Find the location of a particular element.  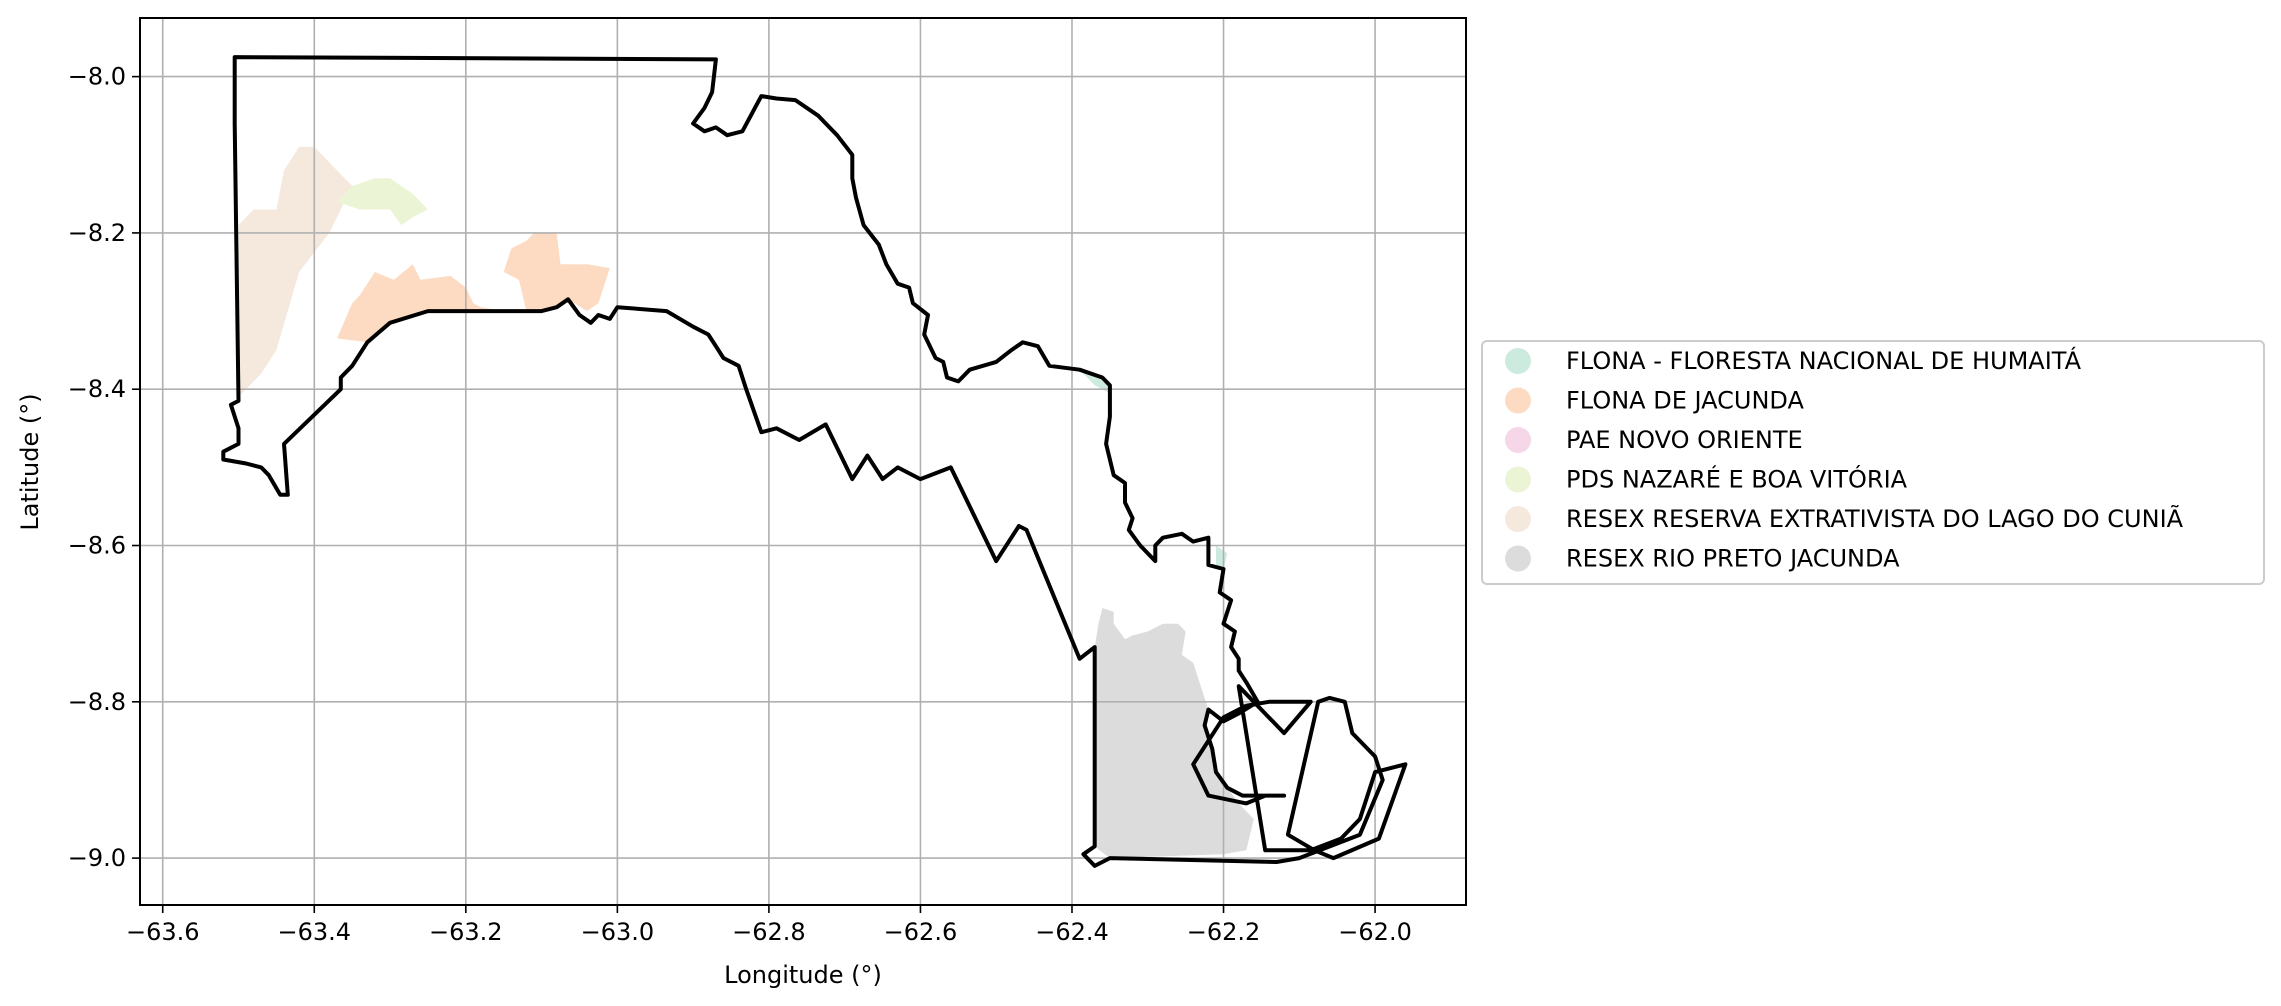

y-axis-label: Latitude (°) is located at coordinates (30, 461).